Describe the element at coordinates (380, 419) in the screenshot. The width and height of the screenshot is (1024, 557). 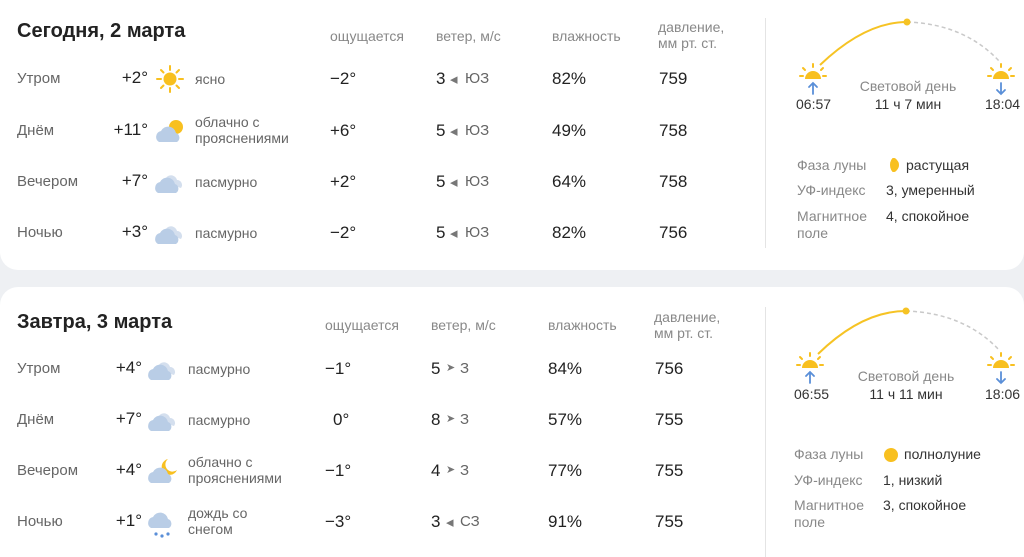
I see `forecast-row-day: Днём +7° пасмурно 0° 8 ➤ З 57% 755` at that location.